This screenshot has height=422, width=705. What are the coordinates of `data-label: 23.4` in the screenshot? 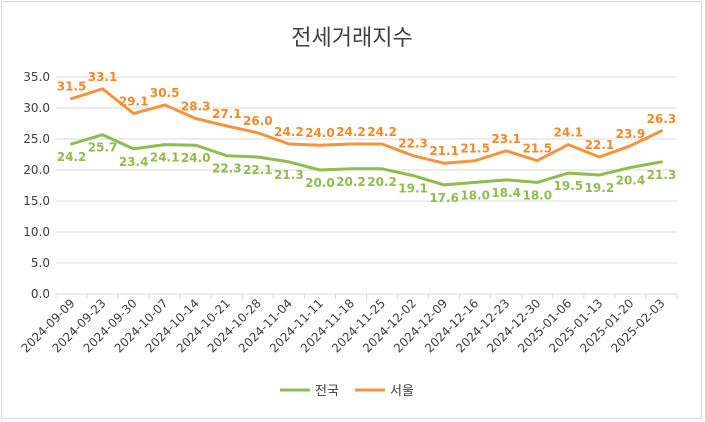 It's located at (134, 162).